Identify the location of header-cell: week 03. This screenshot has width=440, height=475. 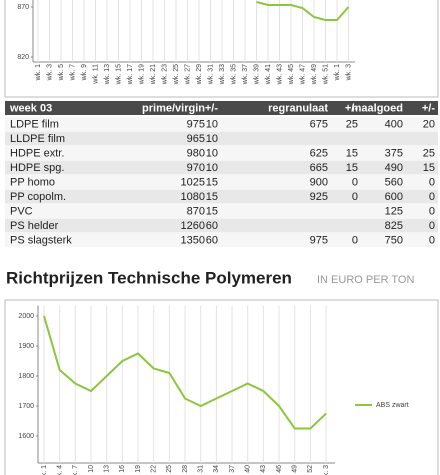
(30, 108).